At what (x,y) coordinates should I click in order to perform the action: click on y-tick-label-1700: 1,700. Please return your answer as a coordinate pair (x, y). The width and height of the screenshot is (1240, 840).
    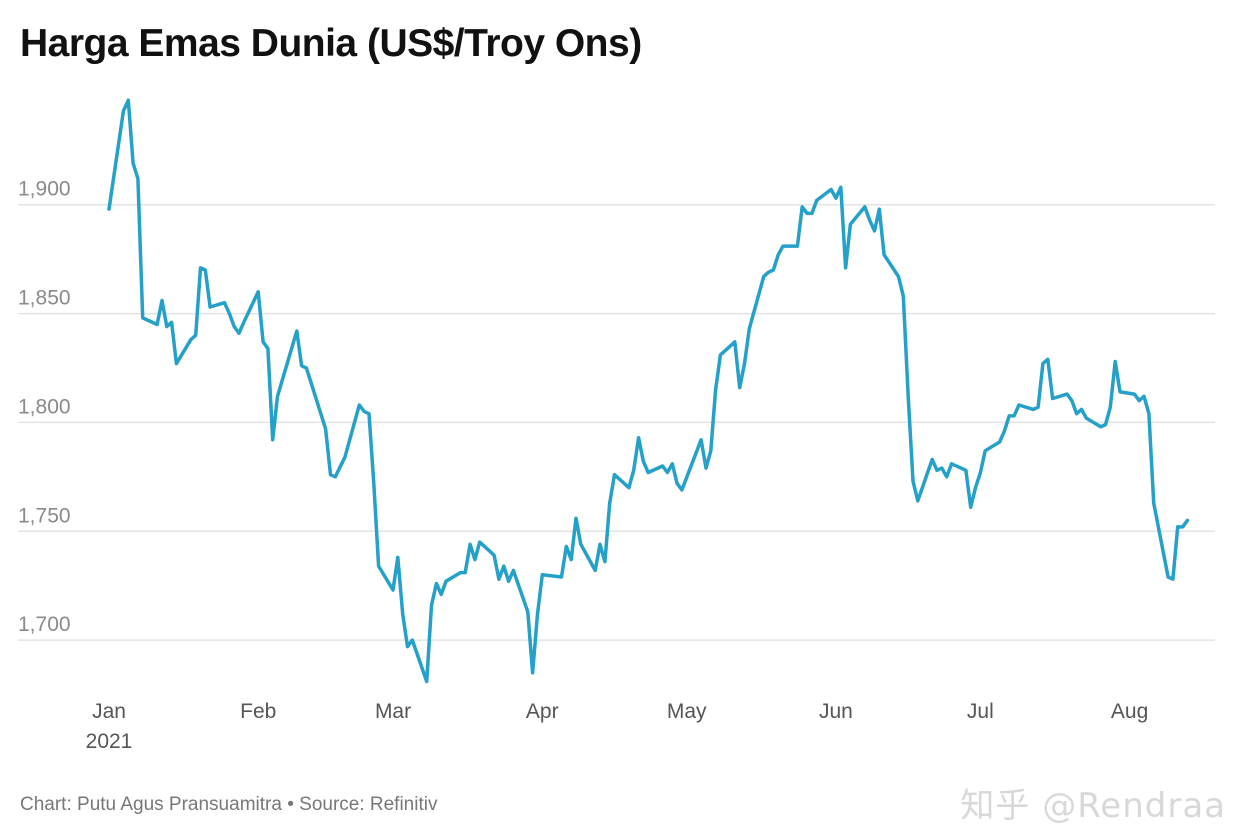
    Looking at the image, I should click on (44, 624).